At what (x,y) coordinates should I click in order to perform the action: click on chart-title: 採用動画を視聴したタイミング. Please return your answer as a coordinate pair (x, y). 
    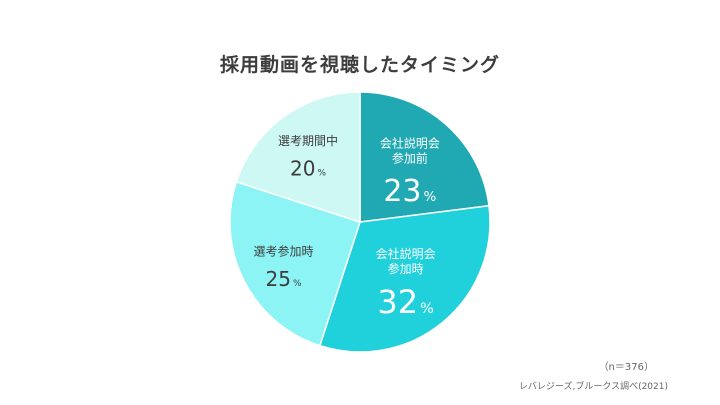
    Looking at the image, I should click on (359, 65).